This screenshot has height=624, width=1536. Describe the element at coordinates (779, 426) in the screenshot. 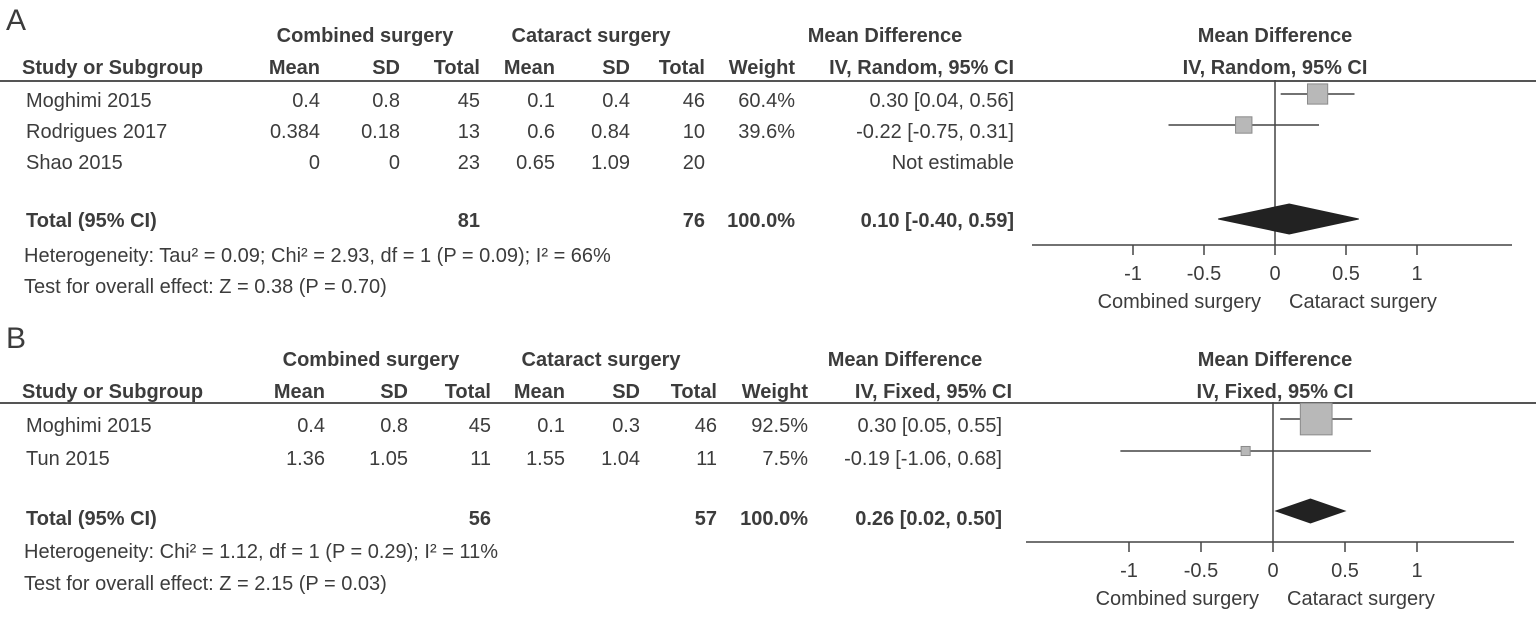

I see `weight-cell: 92.5%` at that location.